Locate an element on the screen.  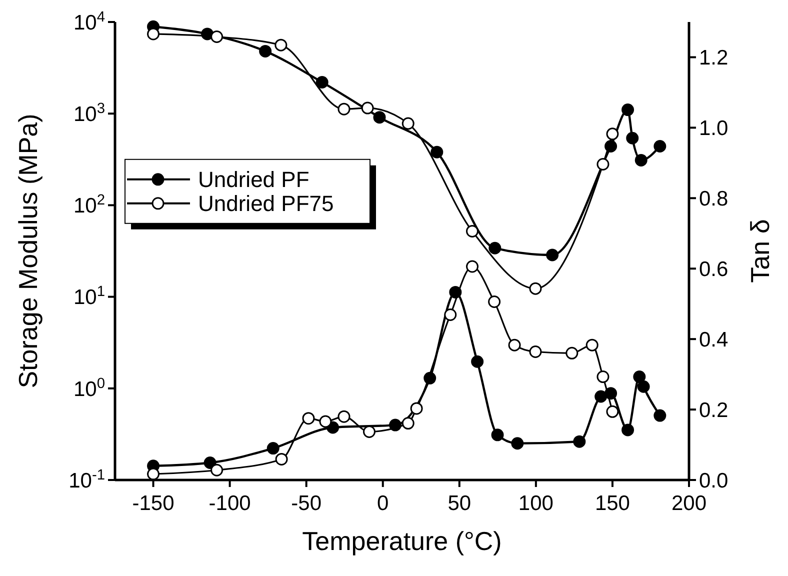
y-axis-title: Storage Modulus (MPa) is located at coordinates (28, 251).